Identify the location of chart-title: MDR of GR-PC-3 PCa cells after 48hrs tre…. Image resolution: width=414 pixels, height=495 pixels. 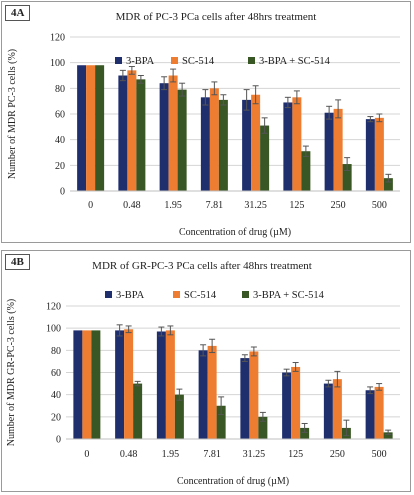
(202, 266).